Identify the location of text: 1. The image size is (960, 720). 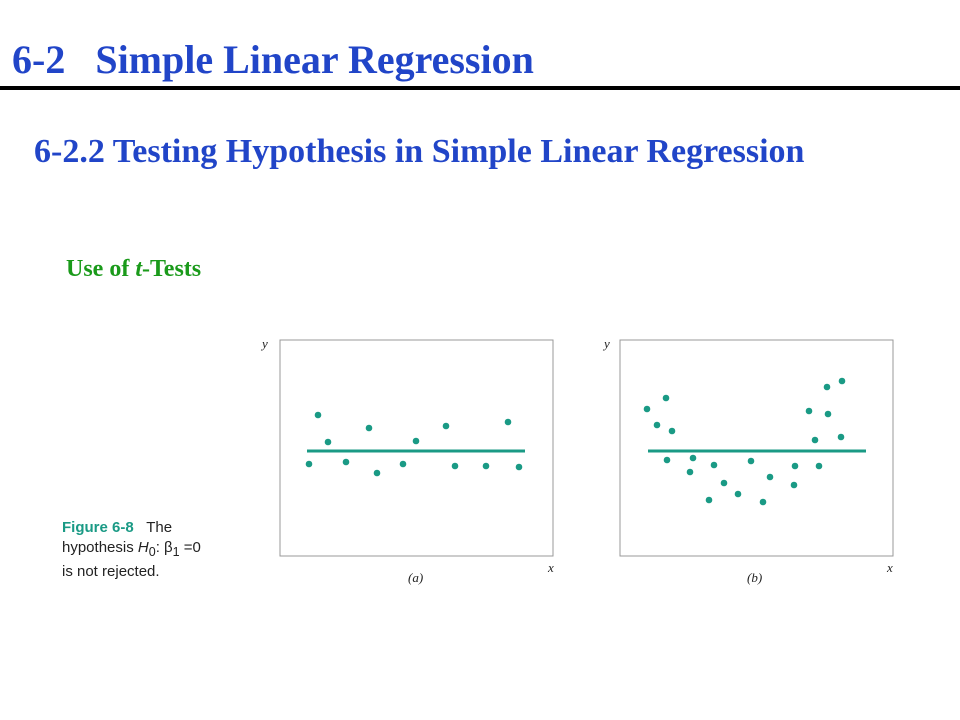
(176, 552).